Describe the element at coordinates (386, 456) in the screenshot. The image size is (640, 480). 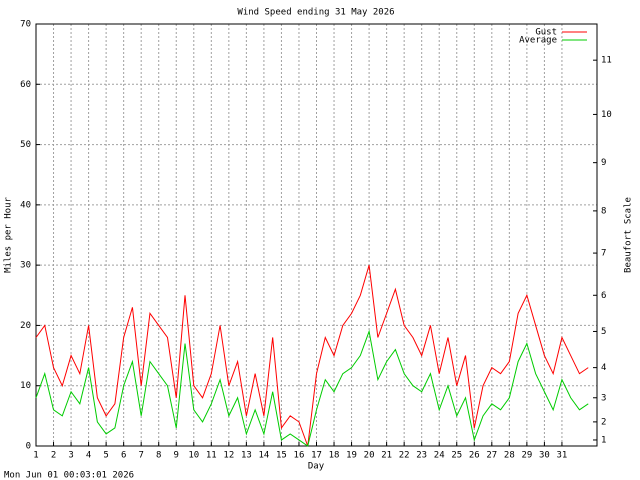
I see `x-tick-label: 21` at that location.